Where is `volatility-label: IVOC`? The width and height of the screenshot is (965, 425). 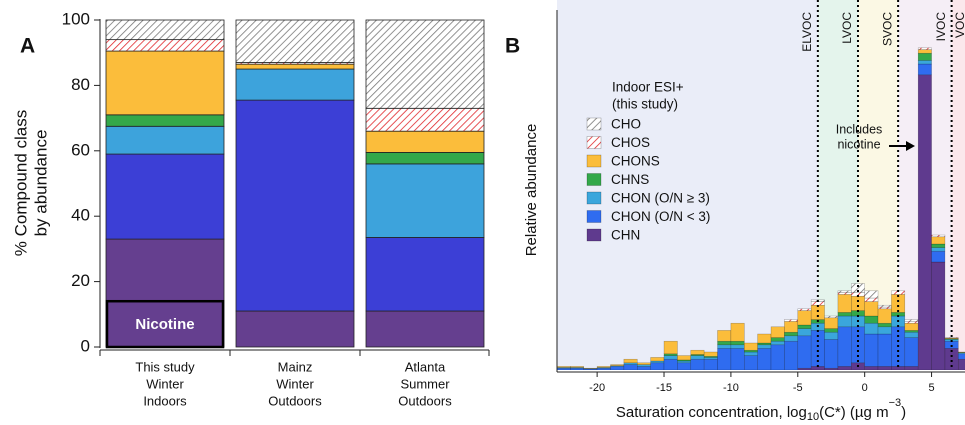
volatility-label: IVOC is located at coordinates (941, 27).